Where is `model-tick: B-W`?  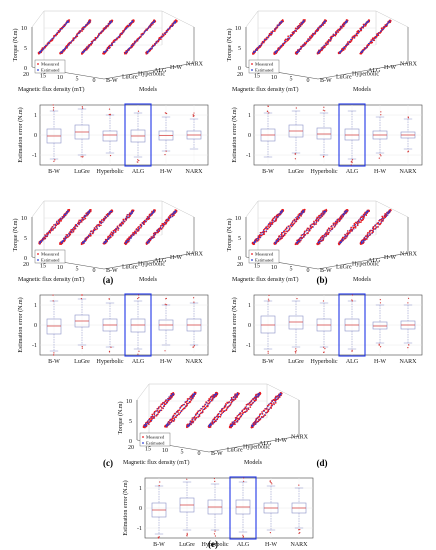 model-tick: B-W is located at coordinates (326, 81).